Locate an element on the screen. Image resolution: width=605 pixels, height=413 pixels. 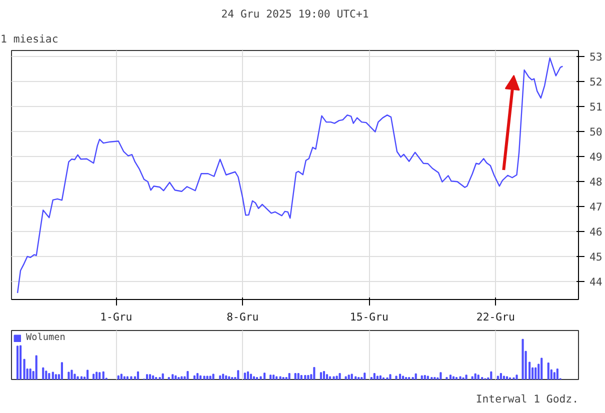
chart-subtitle: 24 Gru 2025 19:00 UTC+1 is located at coordinates (295, 14).